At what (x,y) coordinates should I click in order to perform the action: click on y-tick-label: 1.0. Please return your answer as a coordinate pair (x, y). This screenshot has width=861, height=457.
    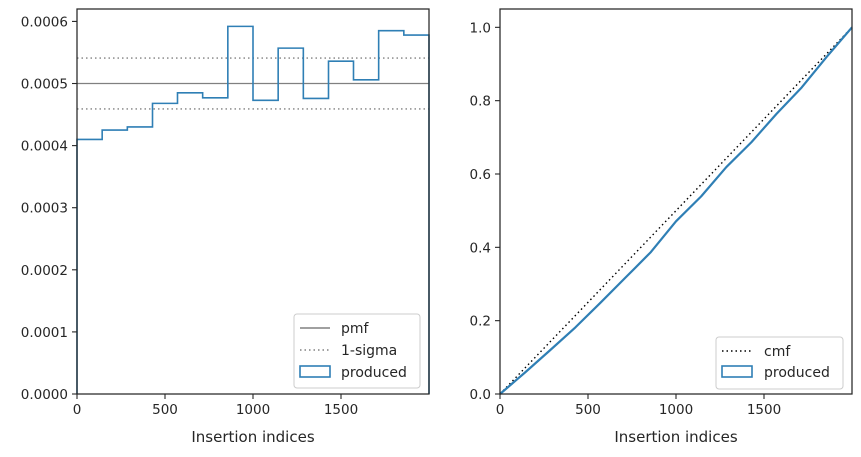
    Looking at the image, I should click on (480, 28).